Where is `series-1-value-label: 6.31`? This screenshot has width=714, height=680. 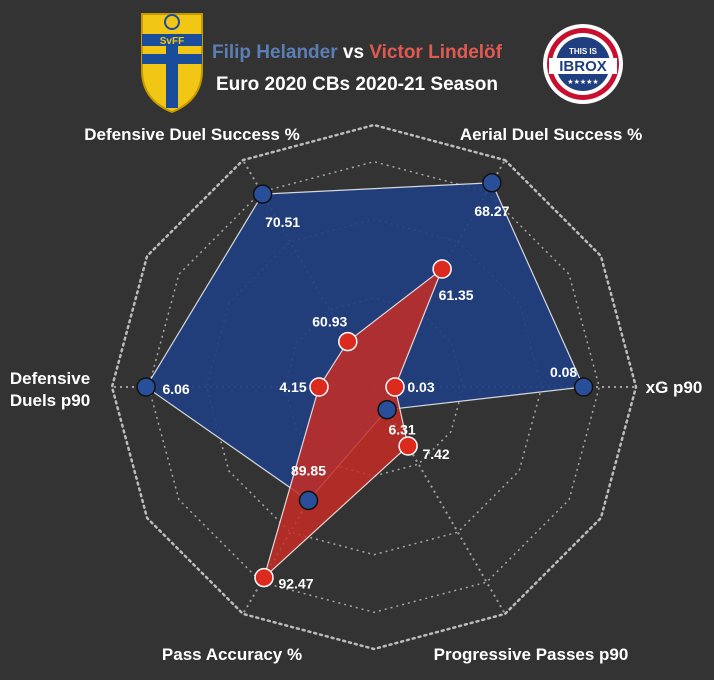 series-1-value-label: 6.31 is located at coordinates (401, 430).